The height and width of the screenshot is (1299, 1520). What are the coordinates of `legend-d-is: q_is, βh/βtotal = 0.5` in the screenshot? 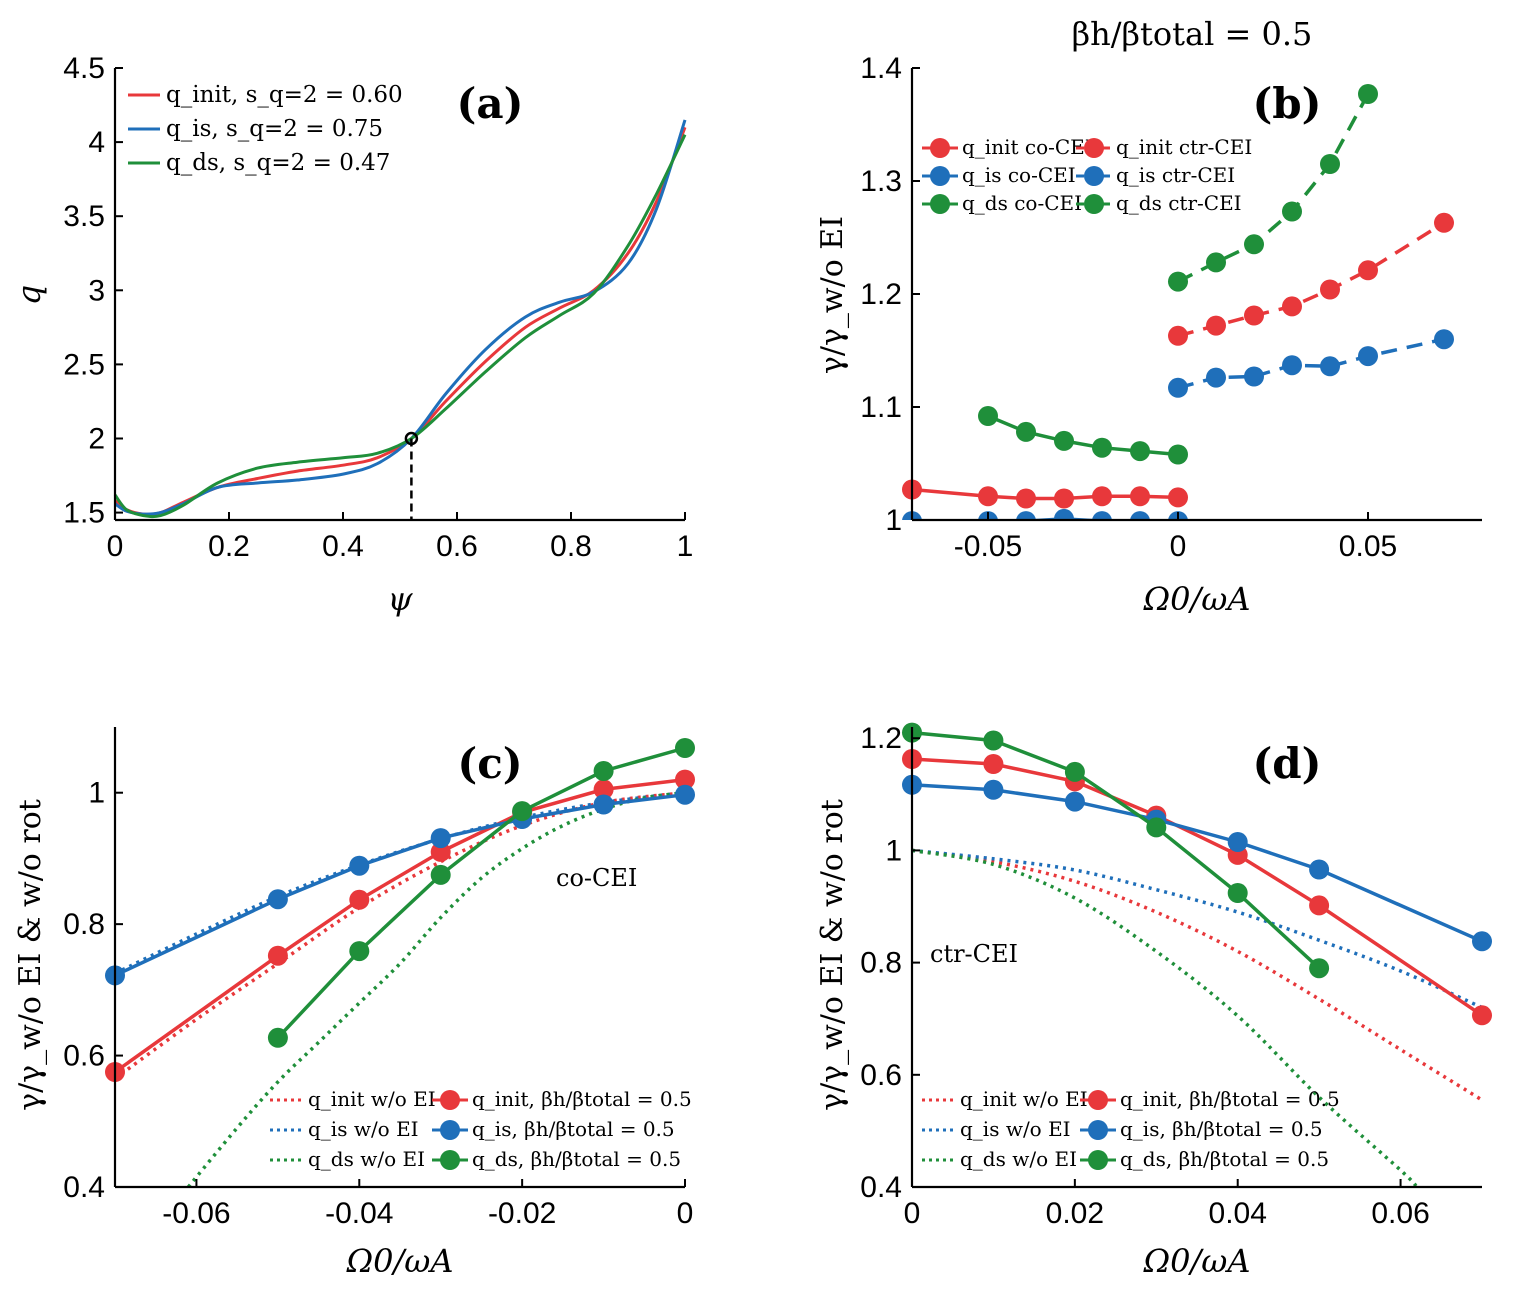 It's located at (1221, 1129).